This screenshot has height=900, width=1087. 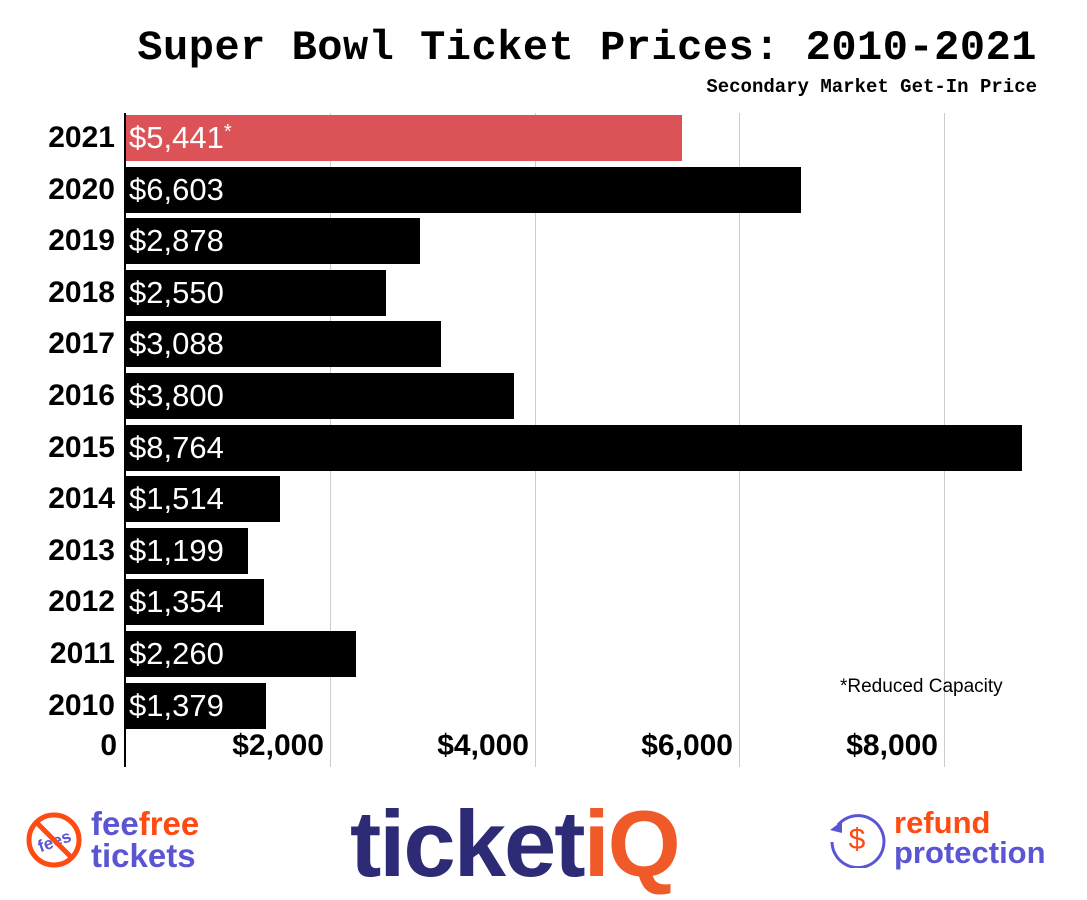 I want to click on bar-value-label: $2,260, so click(x=176, y=653).